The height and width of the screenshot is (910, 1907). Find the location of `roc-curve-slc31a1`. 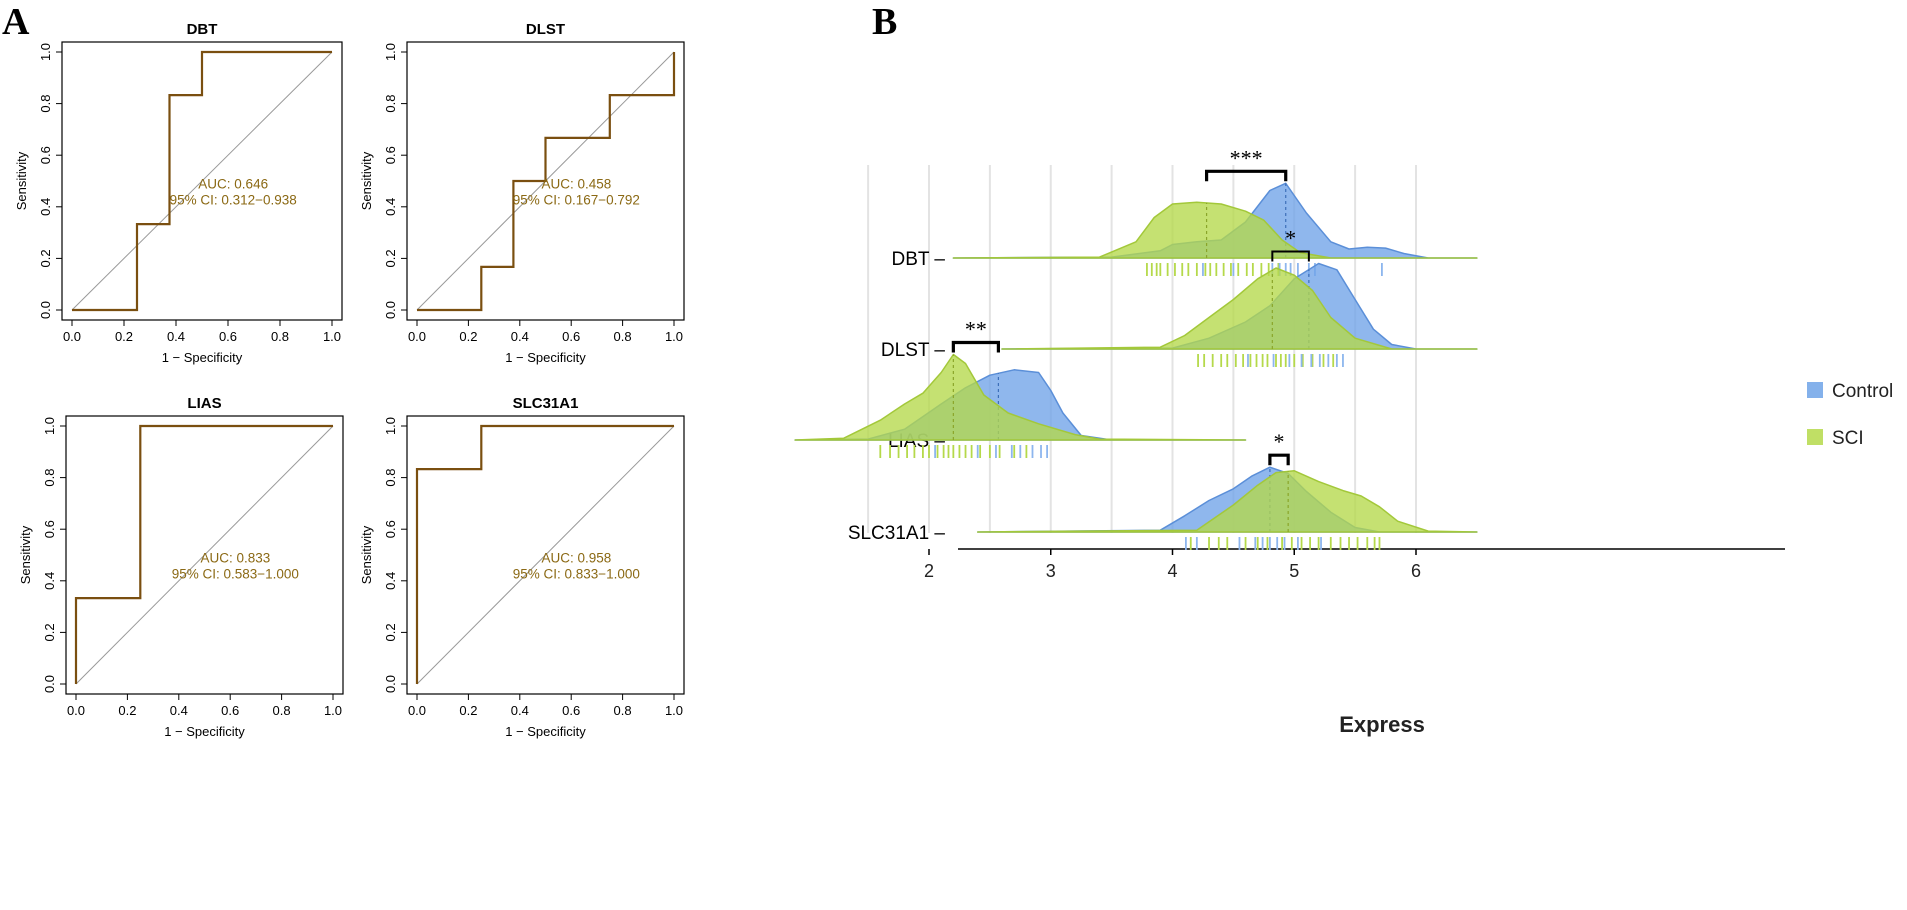

roc-curve-slc31a1 is located at coordinates (544, 554).